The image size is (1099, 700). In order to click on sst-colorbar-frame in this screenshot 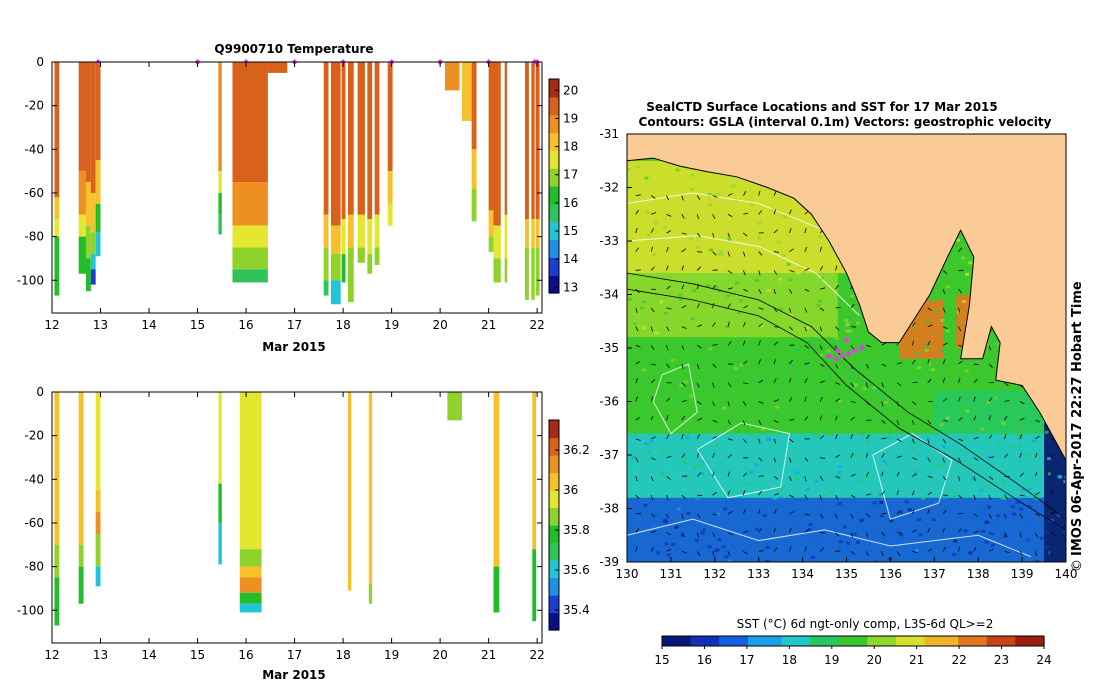, I will do `click(853, 641)`.